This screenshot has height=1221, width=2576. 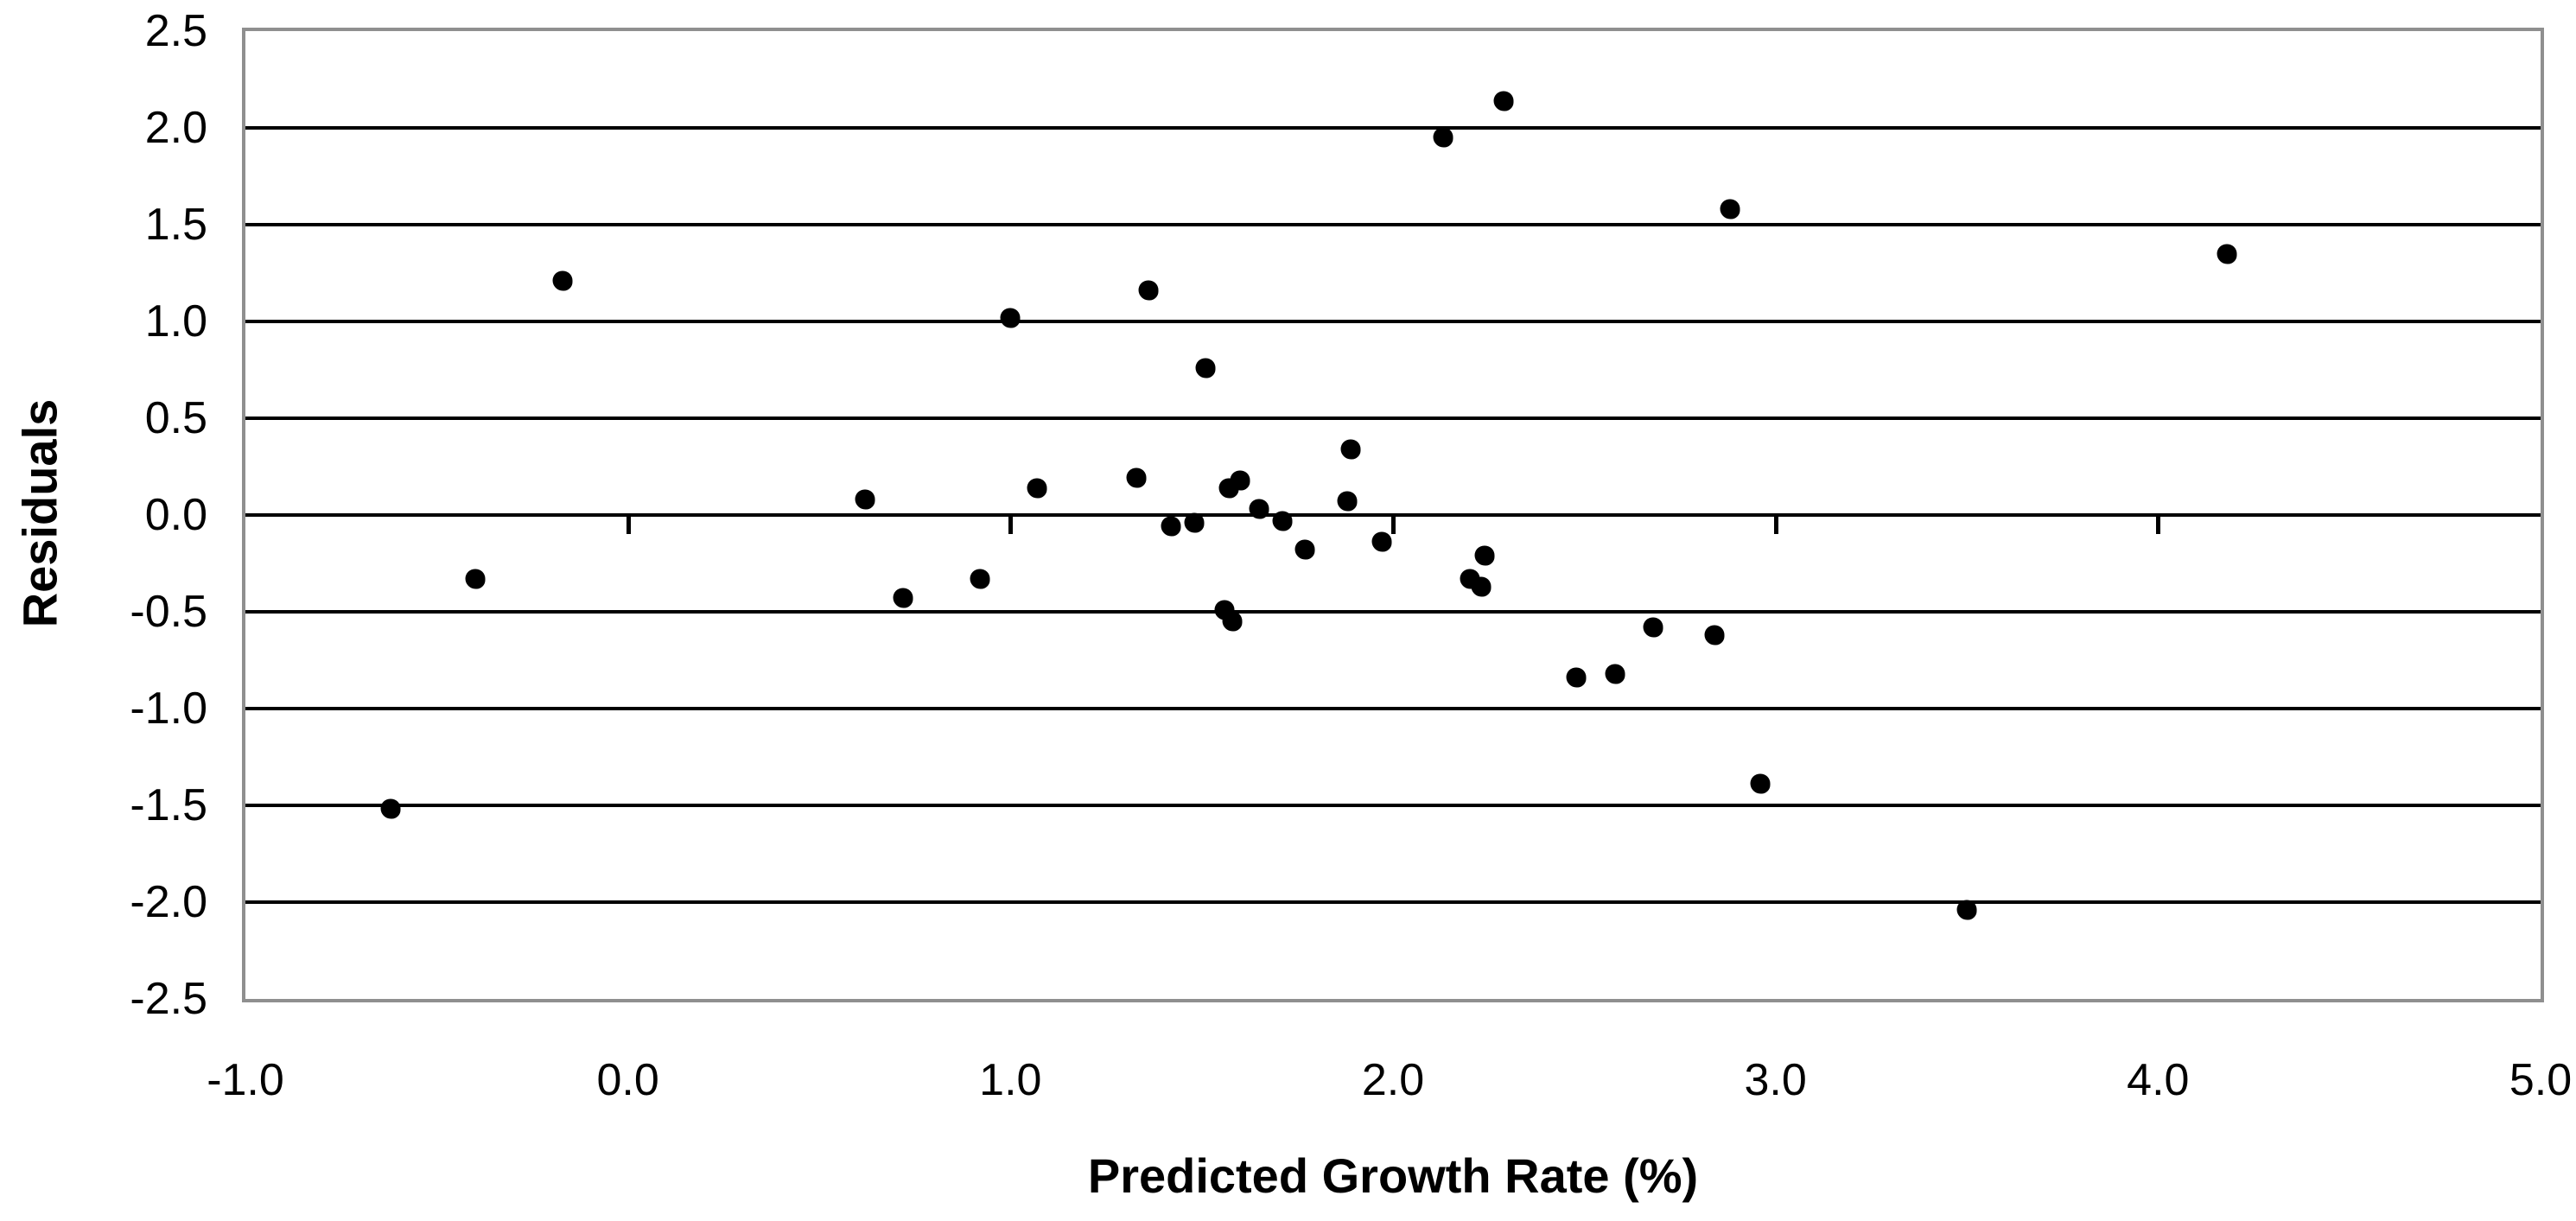 I want to click on x-tick-label: 3.0, so click(x=1775, y=1080).